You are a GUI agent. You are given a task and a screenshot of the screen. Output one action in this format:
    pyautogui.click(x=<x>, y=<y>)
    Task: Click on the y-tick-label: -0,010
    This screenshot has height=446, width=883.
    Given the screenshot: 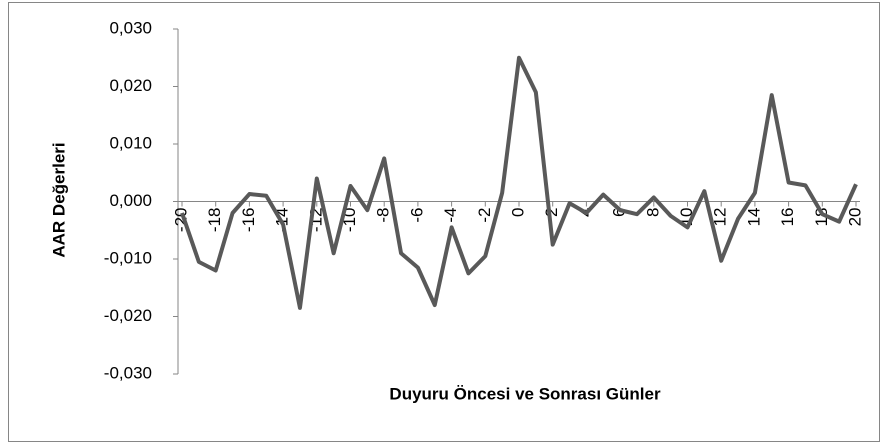 What is the action you would take?
    pyautogui.click(x=128, y=257)
    